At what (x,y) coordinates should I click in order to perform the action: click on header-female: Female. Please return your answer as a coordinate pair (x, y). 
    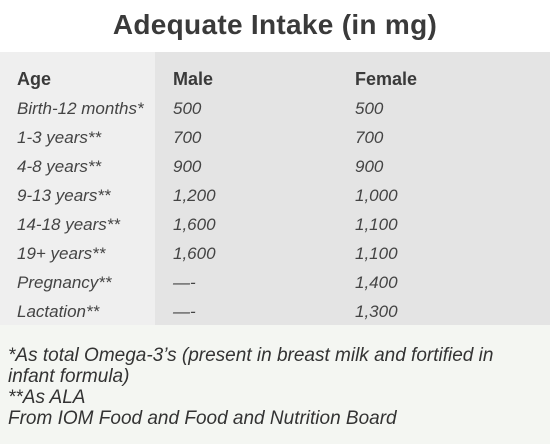
    Looking at the image, I should click on (386, 79).